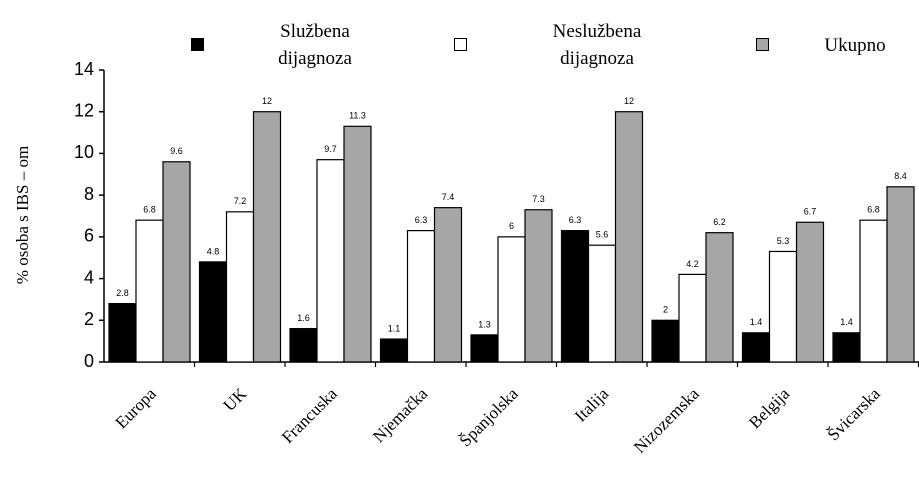  I want to click on data-label: 4.8, so click(213, 251).